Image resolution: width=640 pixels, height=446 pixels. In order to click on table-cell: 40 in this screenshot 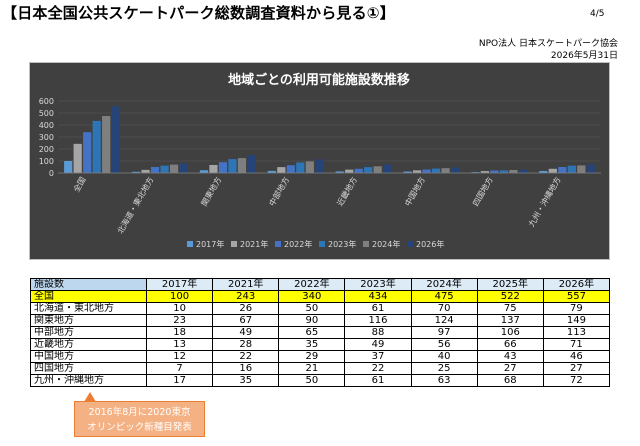, I will do `click(444, 356)`.